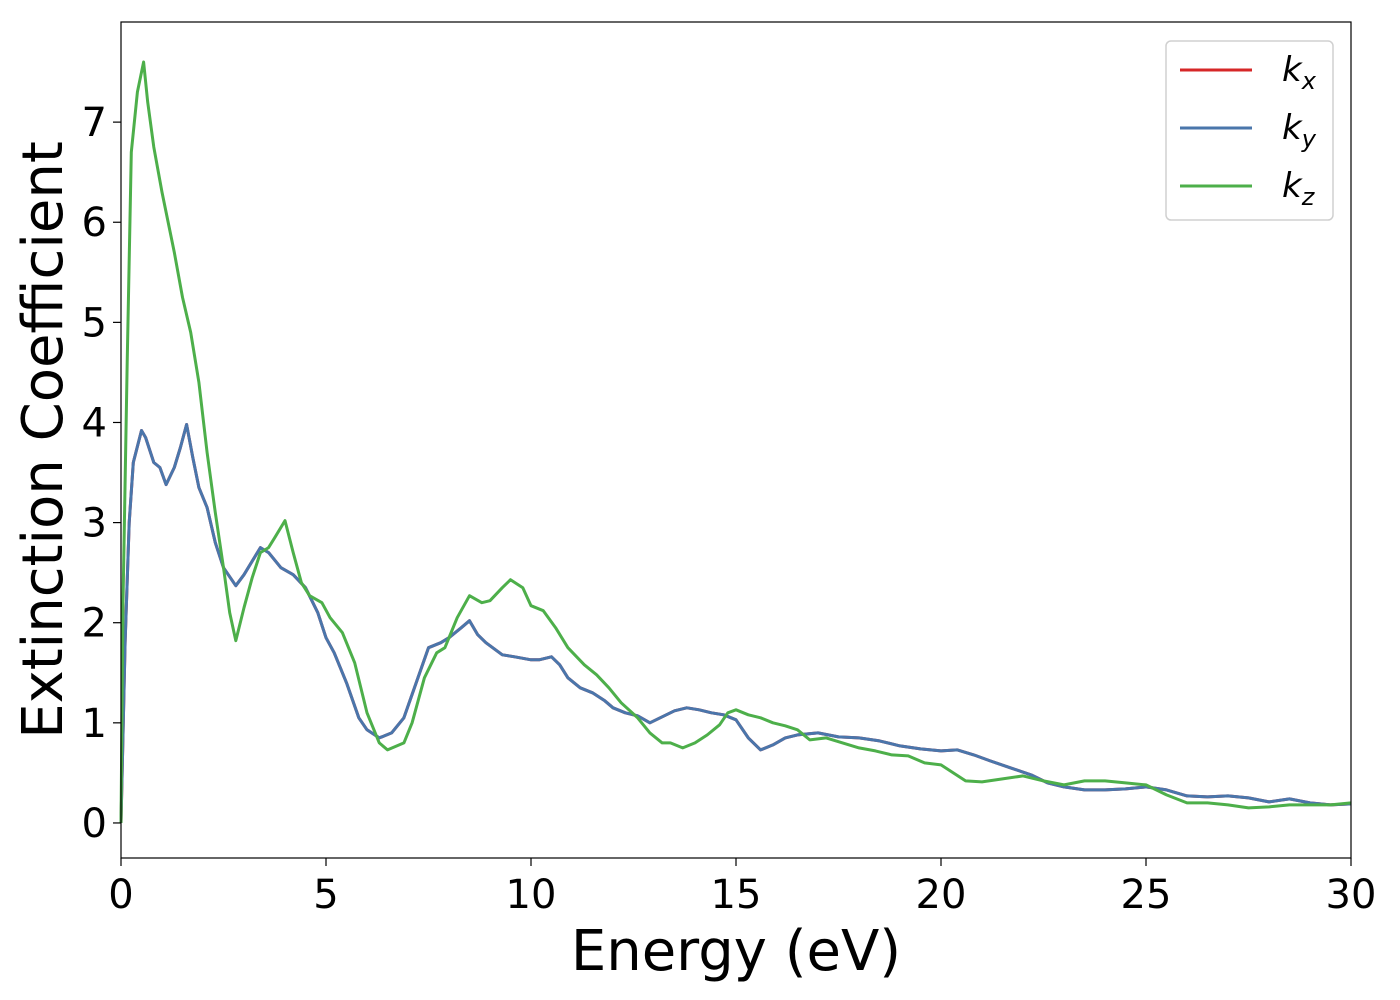  I want to click on y-tick-label: 7, so click(94, 123).